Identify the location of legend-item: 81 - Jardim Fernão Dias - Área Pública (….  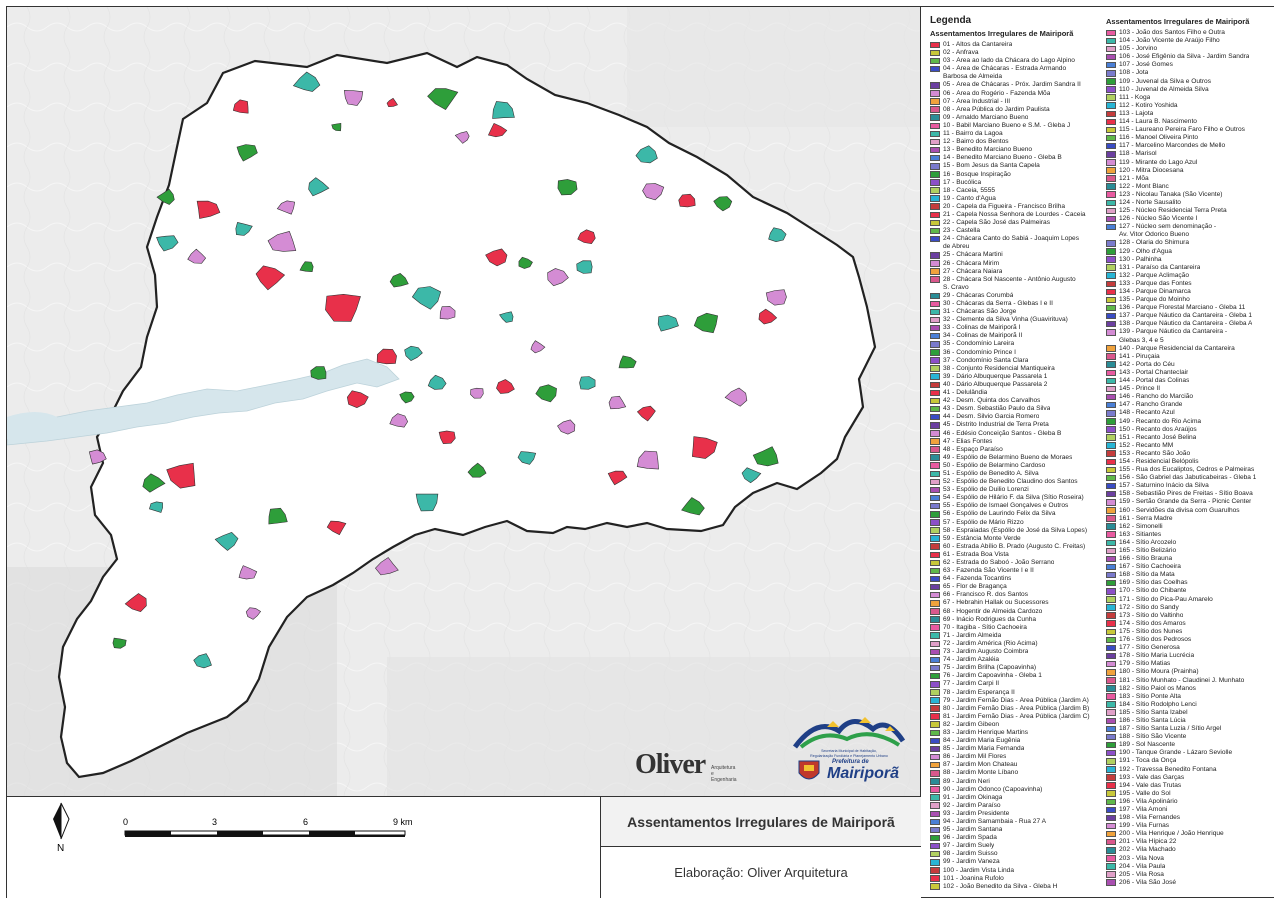
(1016, 717).